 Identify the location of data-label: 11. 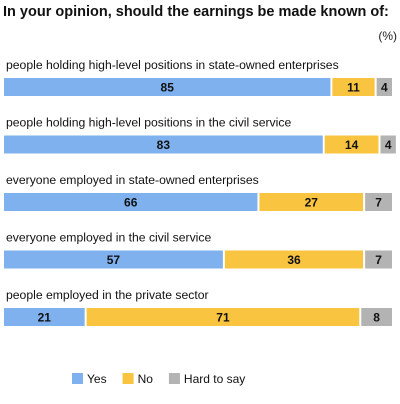
(353, 87).